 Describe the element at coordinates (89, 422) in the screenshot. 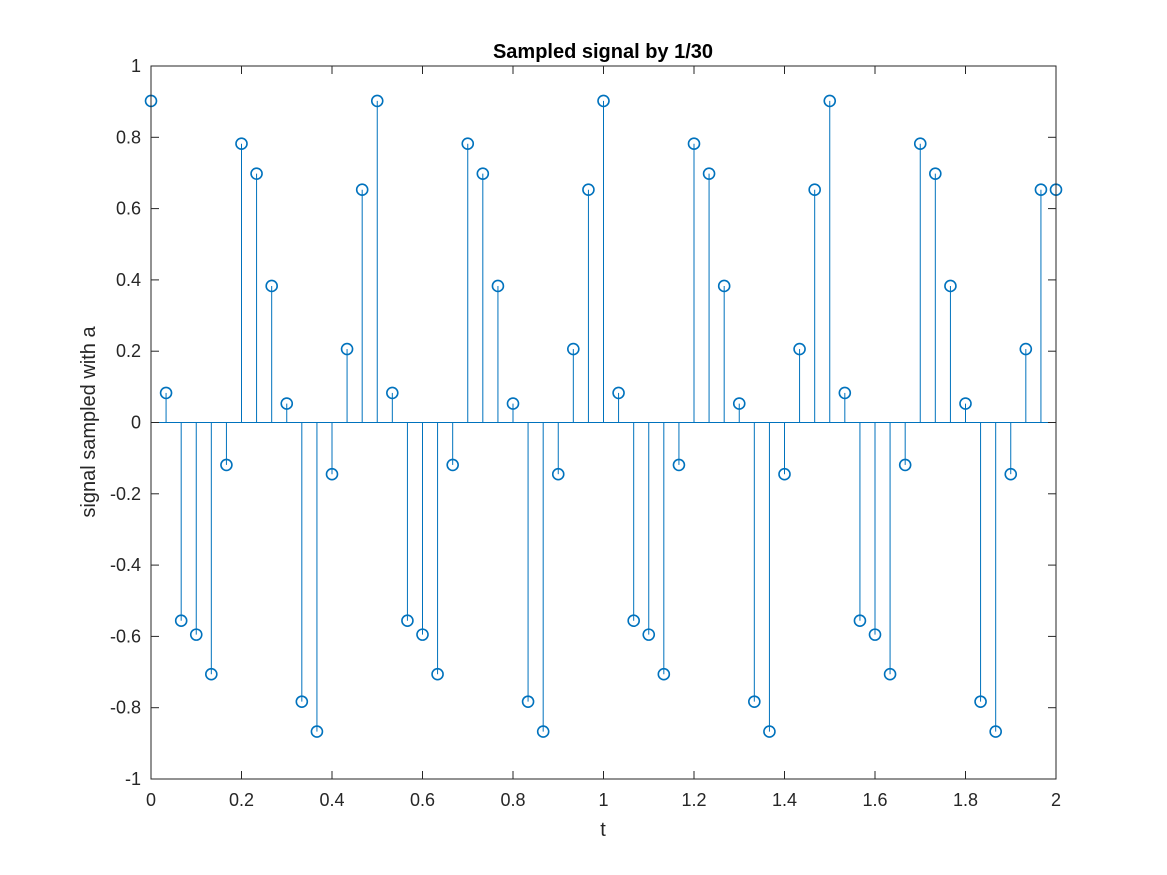

I see `y-axis-label: signal sampled with a` at that location.